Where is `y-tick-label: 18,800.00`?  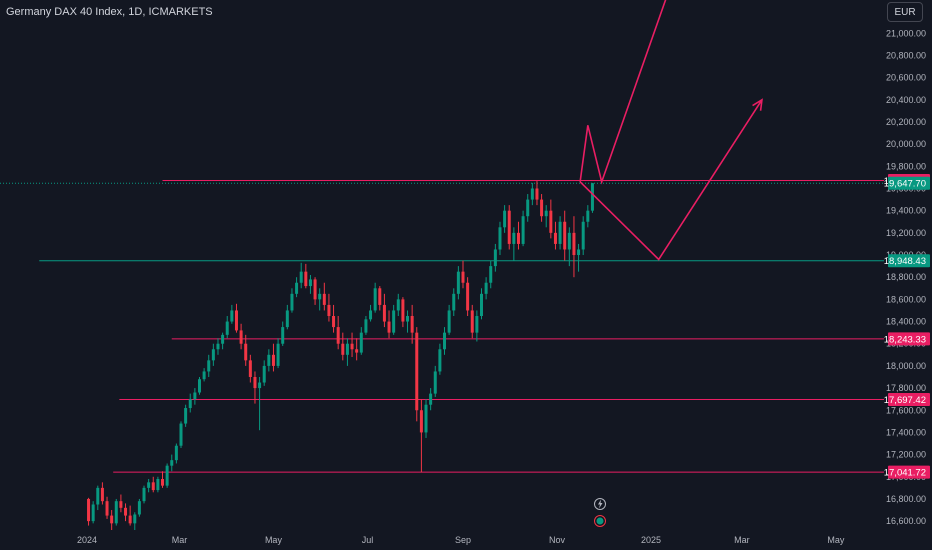 y-tick-label: 18,800.00 is located at coordinates (906, 277).